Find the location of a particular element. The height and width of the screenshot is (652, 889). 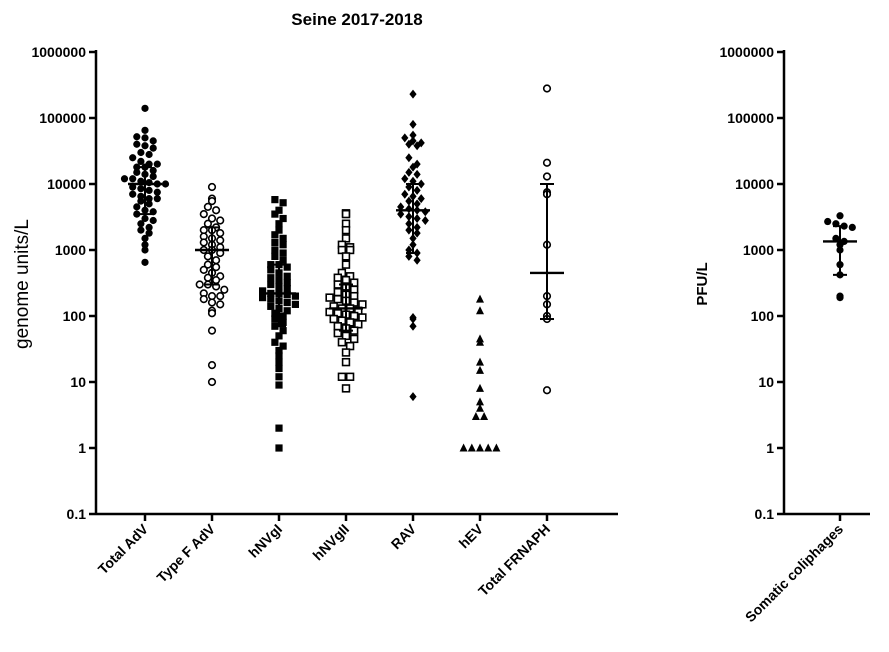

x-tick-label: Somatic coliphages is located at coordinates (794, 573).